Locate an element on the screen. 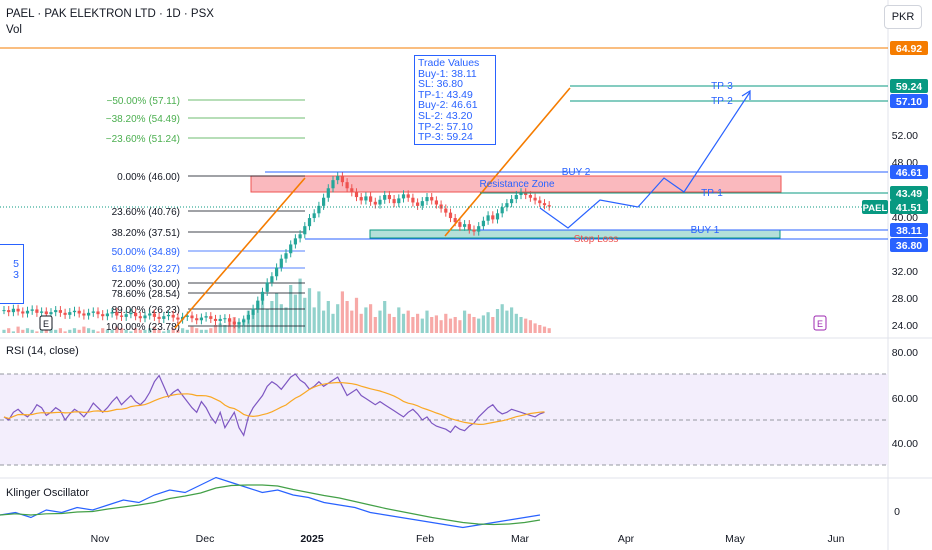 The image size is (932, 550). time-tick: Dec is located at coordinates (205, 539).